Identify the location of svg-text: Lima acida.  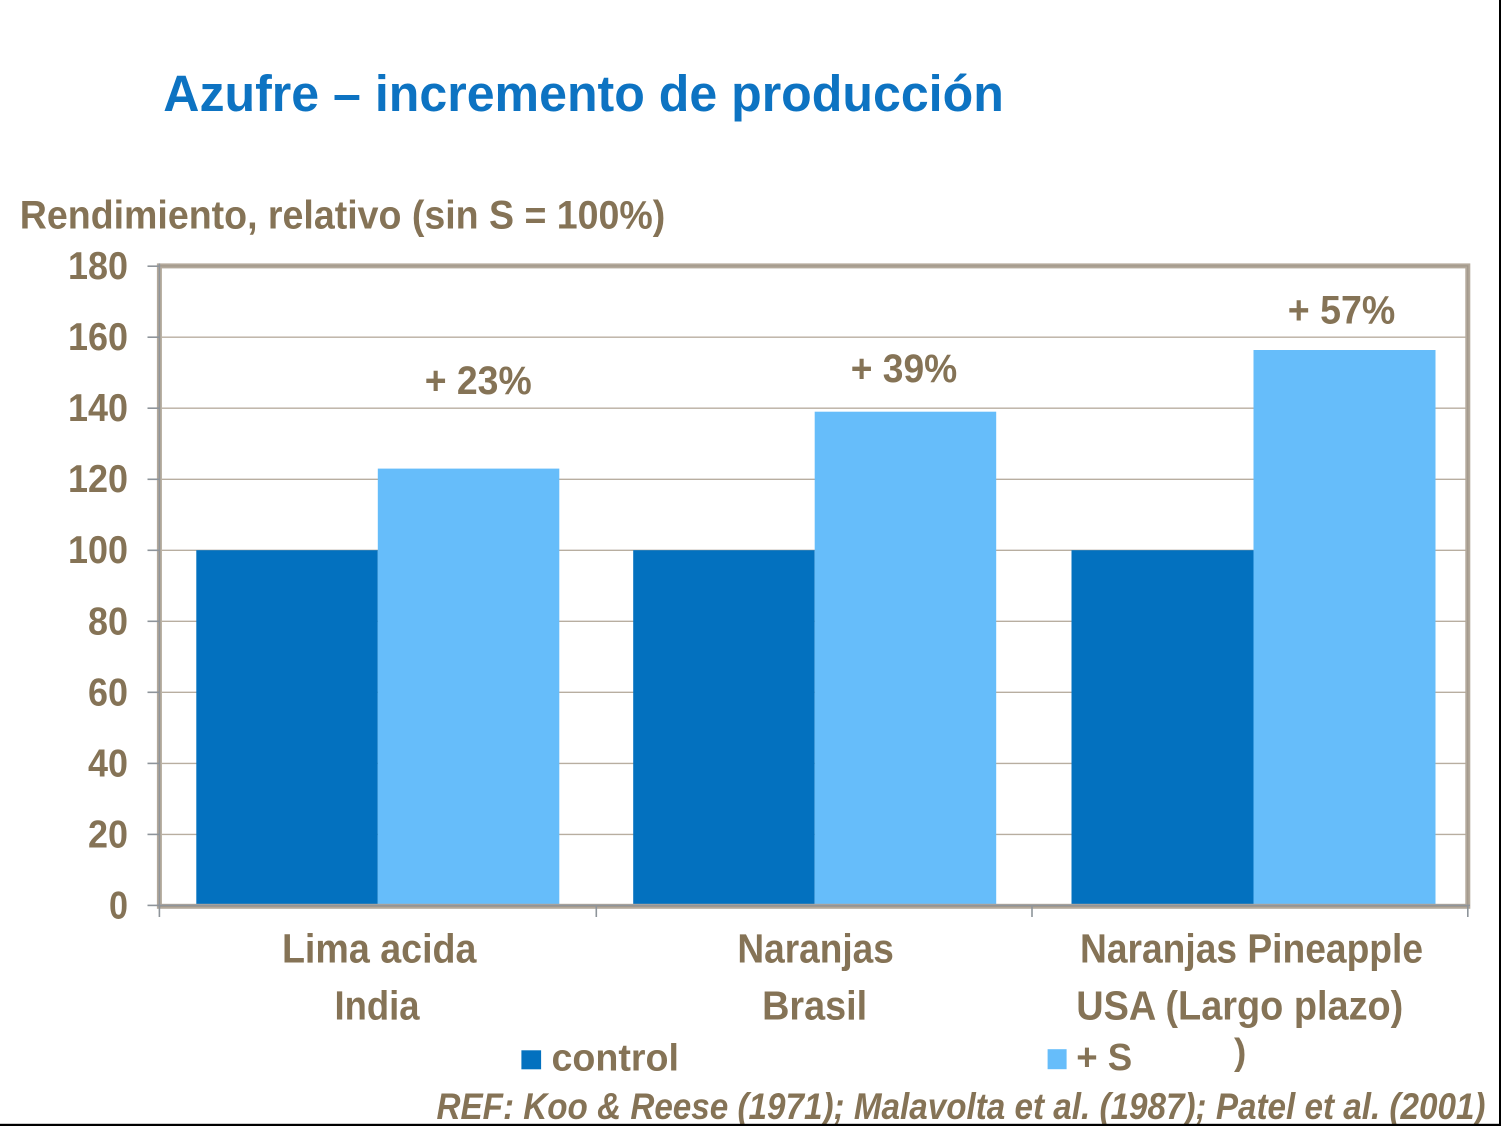
(380, 949).